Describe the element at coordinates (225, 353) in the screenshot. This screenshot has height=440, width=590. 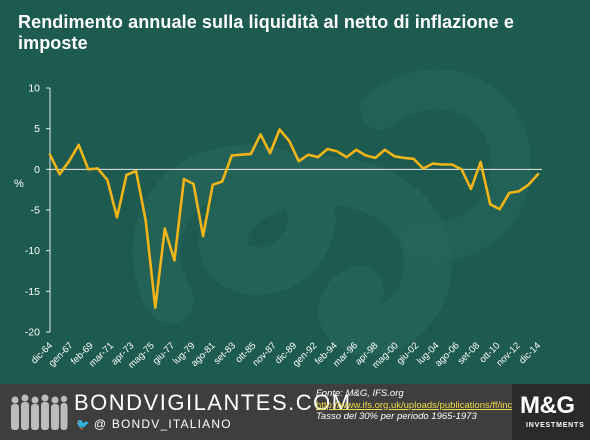
I see `x-tick-label: set-83` at that location.